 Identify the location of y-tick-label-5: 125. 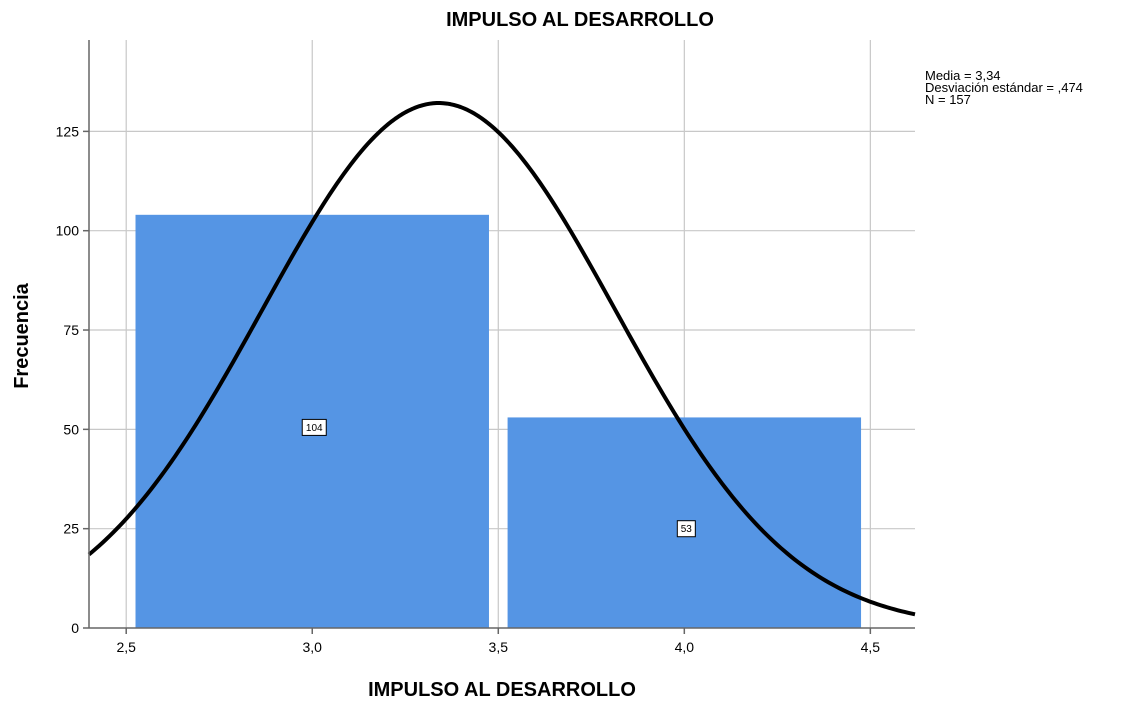
(68, 131).